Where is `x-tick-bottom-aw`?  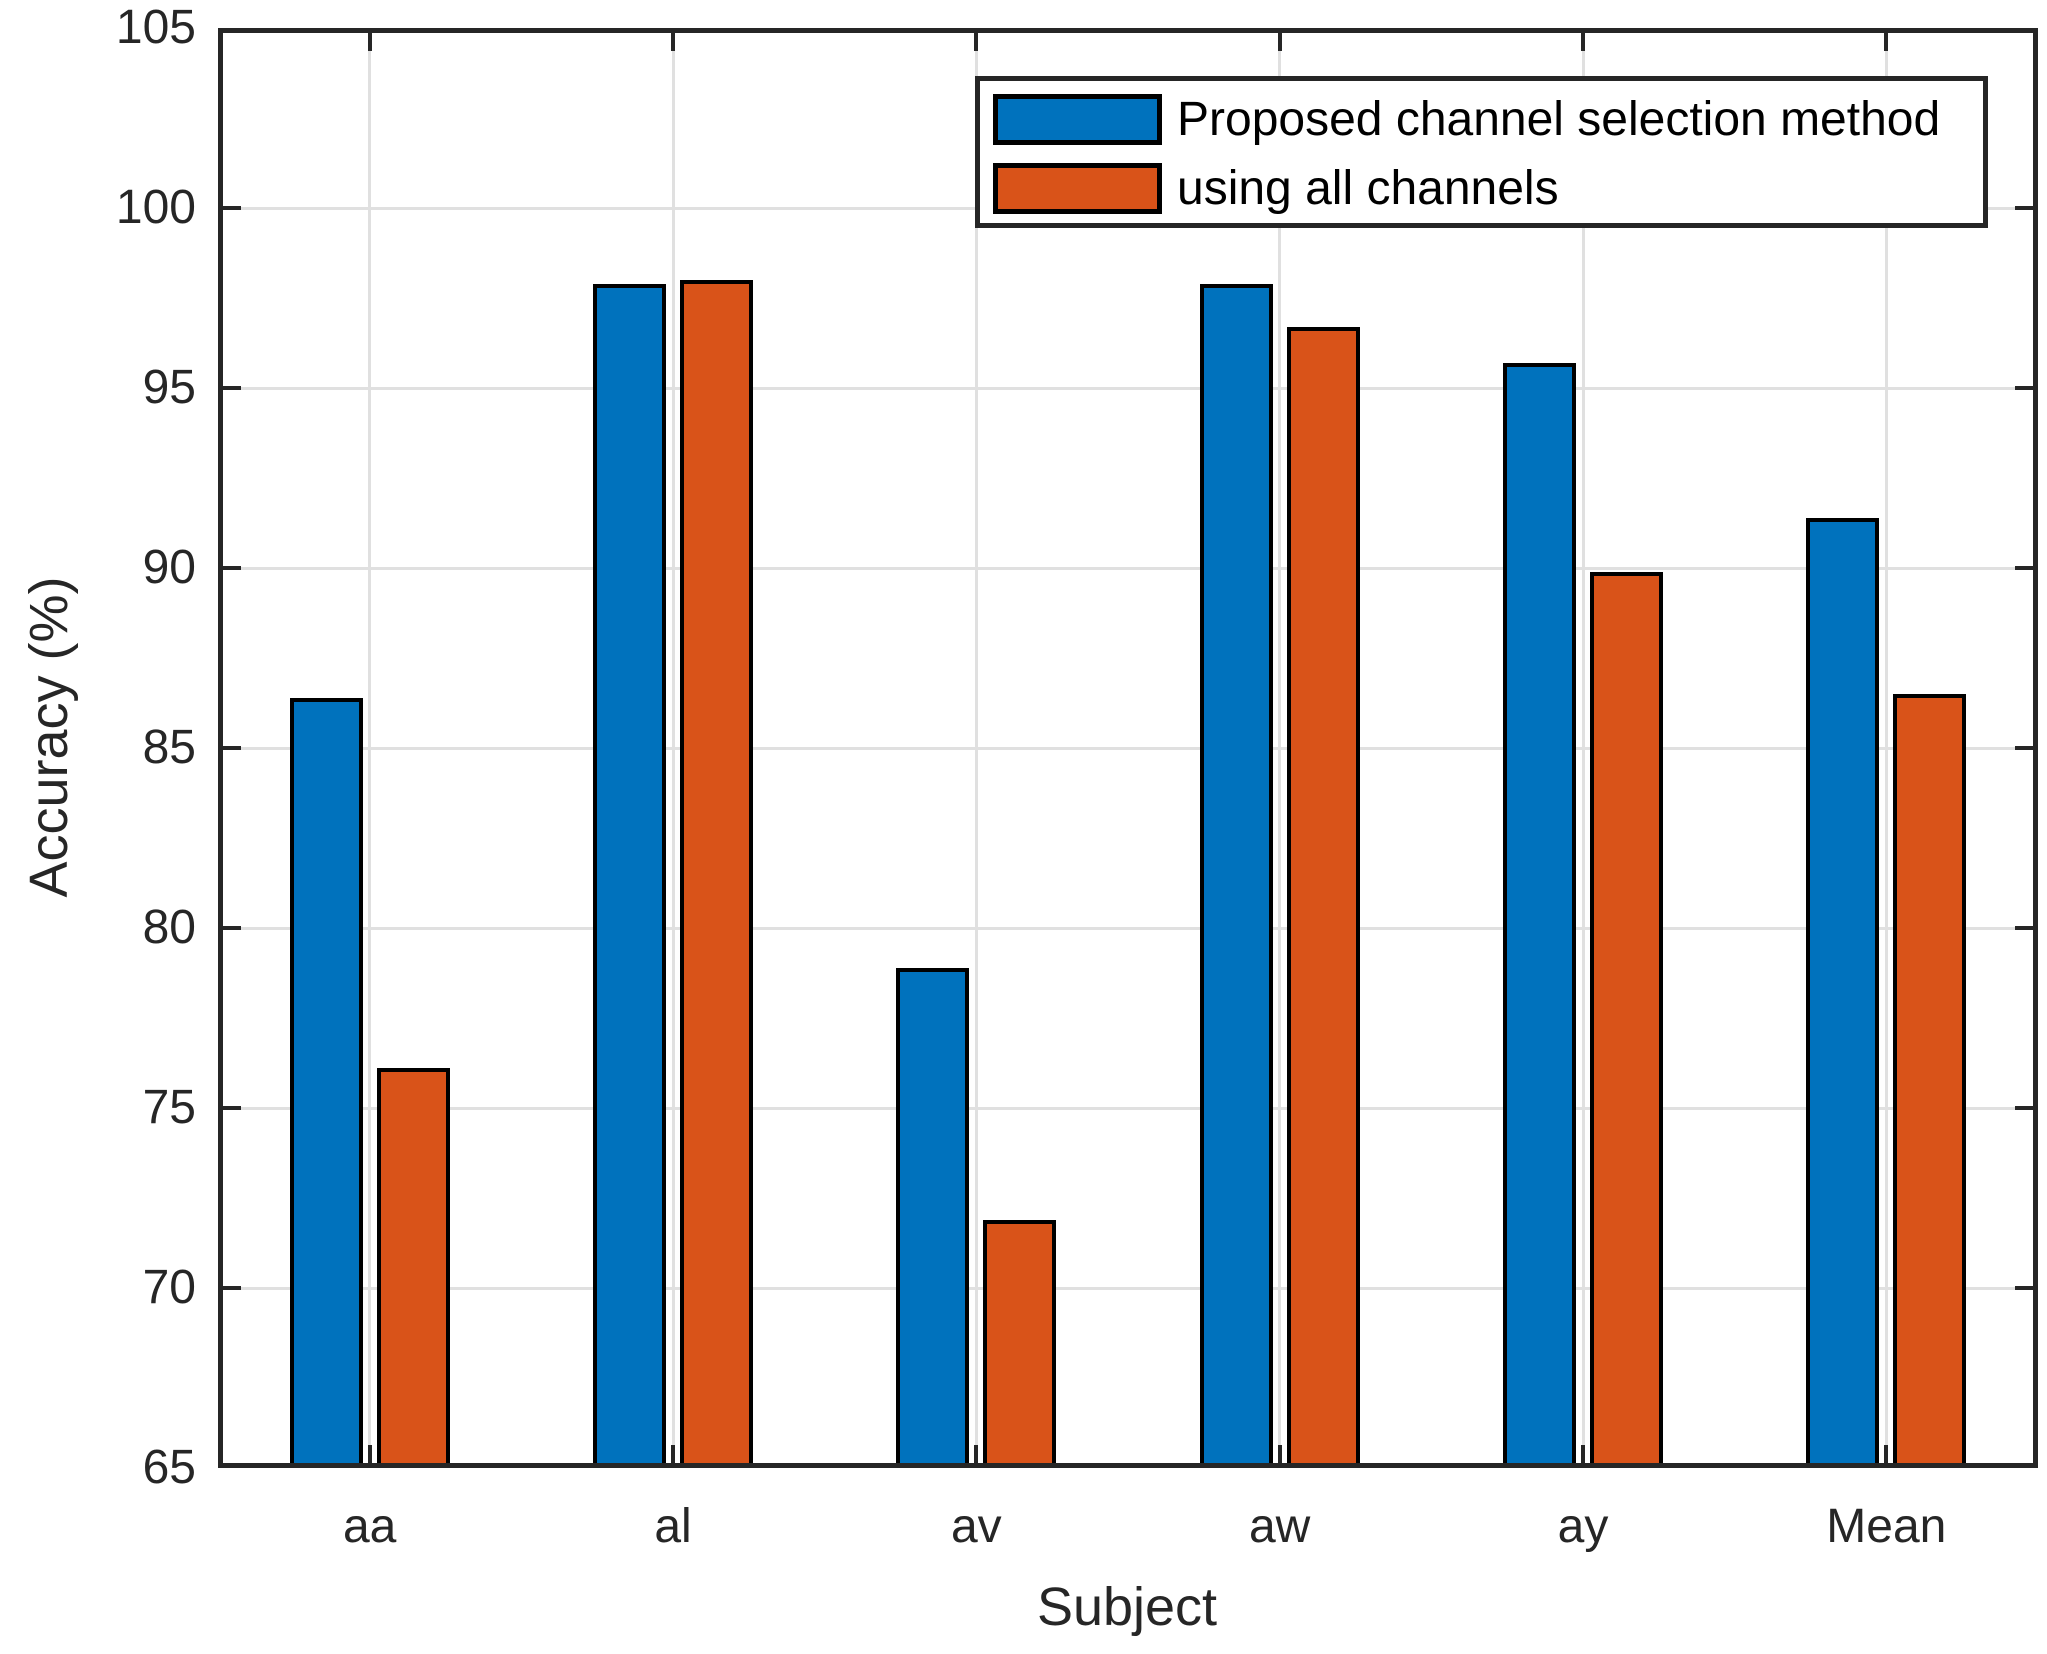 x-tick-bottom-aw is located at coordinates (1279, 1454).